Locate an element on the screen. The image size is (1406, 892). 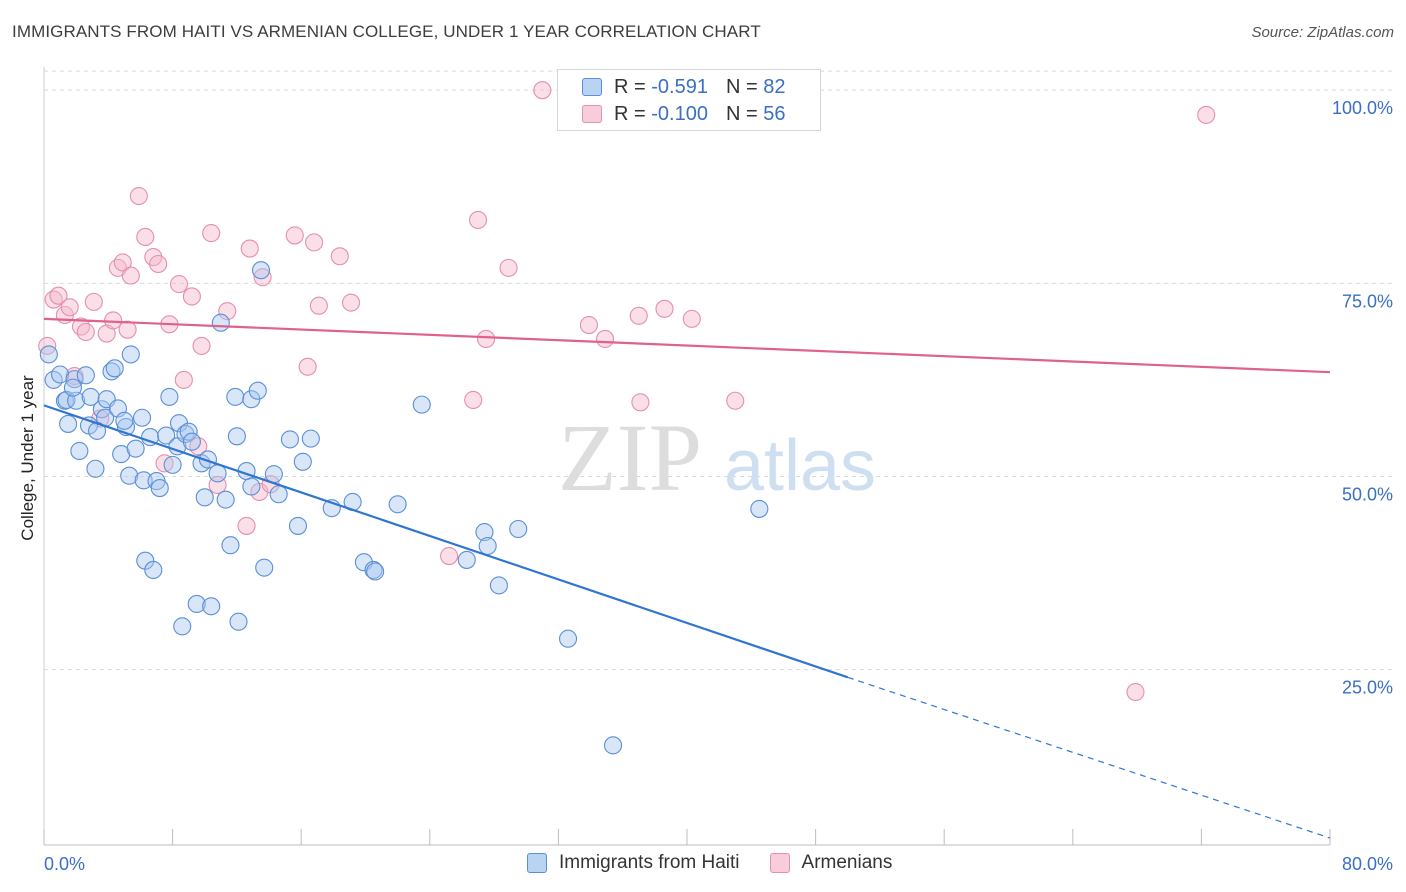
legend-item-haiti: Immigrants from Haiti is located at coordinates (633, 863).